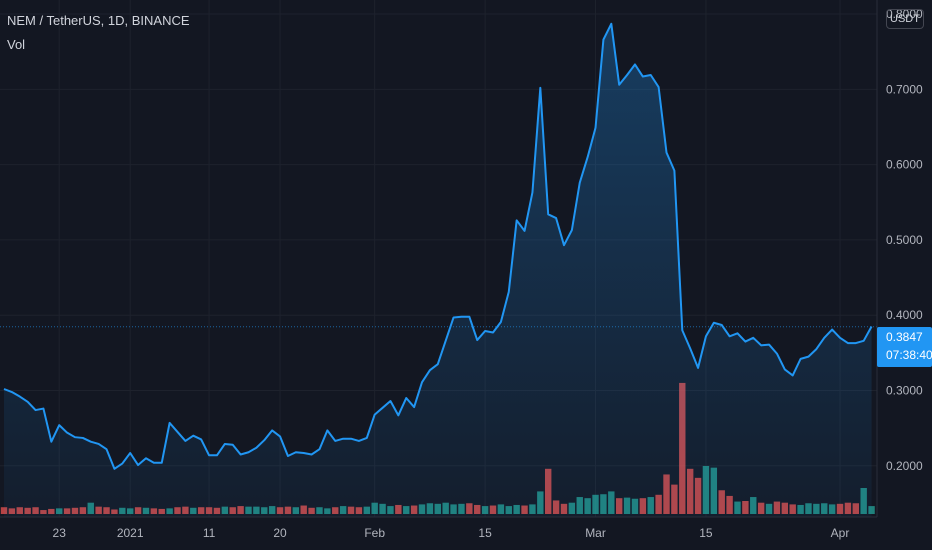 Image resolution: width=932 pixels, height=550 pixels. I want to click on y-tick-label: 0.5000, so click(904, 240).